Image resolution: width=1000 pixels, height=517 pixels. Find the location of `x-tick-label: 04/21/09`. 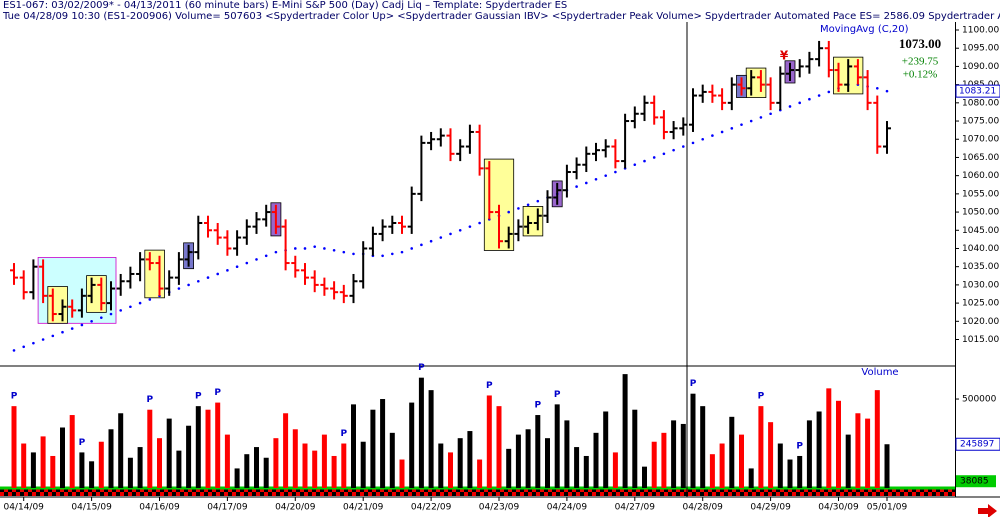

x-tick-label: 04/21/09 is located at coordinates (363, 508).